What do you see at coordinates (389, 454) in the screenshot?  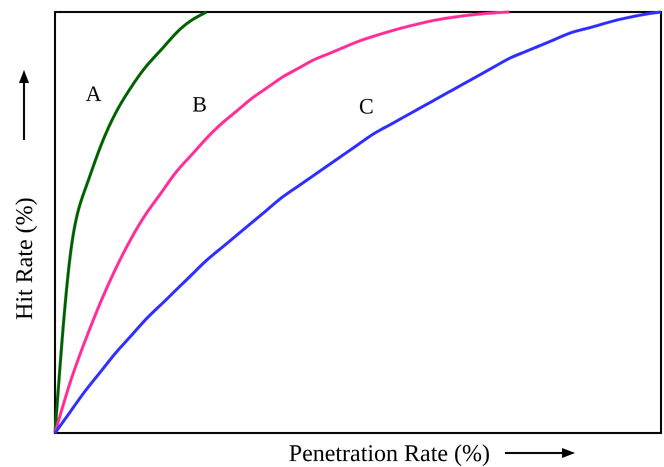 I see `x-axis-title: Penetration Rate (%)` at bounding box center [389, 454].